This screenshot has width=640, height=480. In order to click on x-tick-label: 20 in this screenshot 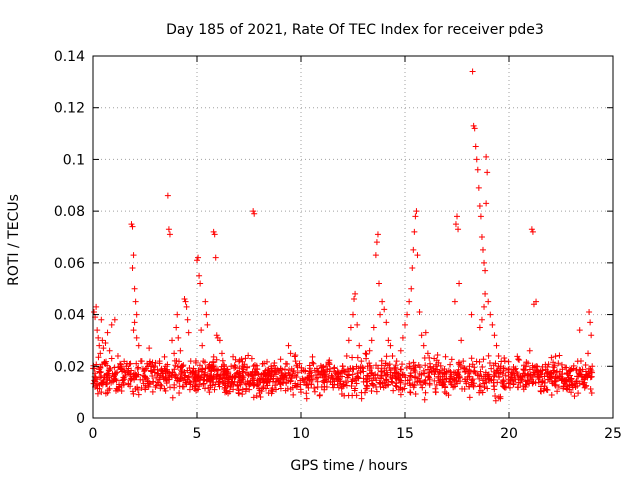, I will do `click(509, 434)`.